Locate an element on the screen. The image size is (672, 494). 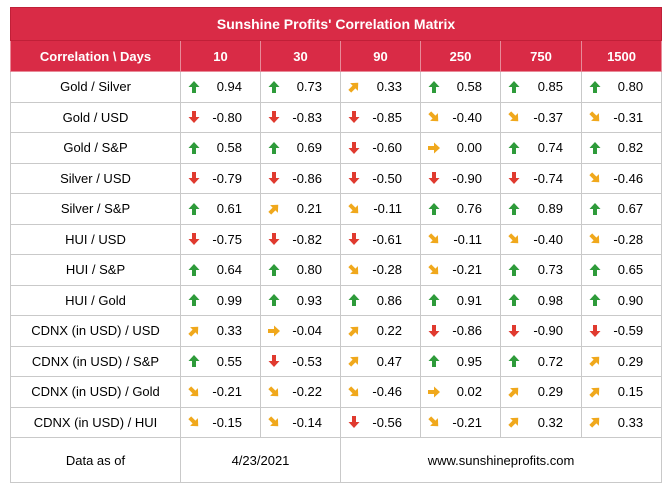
data-date: 4/23/2021 is located at coordinates (260, 460).